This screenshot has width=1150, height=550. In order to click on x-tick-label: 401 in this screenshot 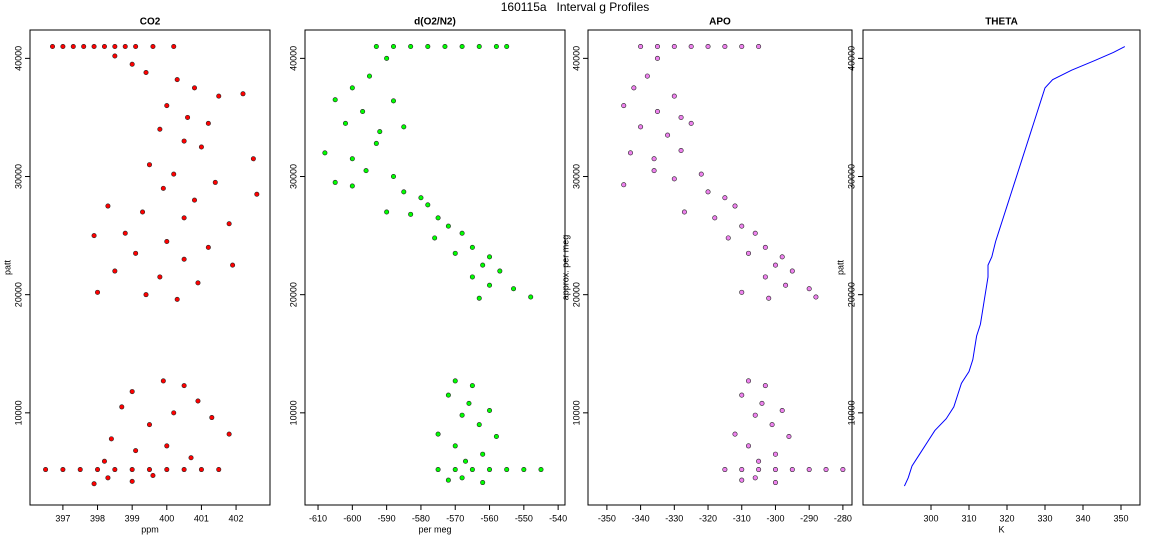, I will do `click(201, 518)`.